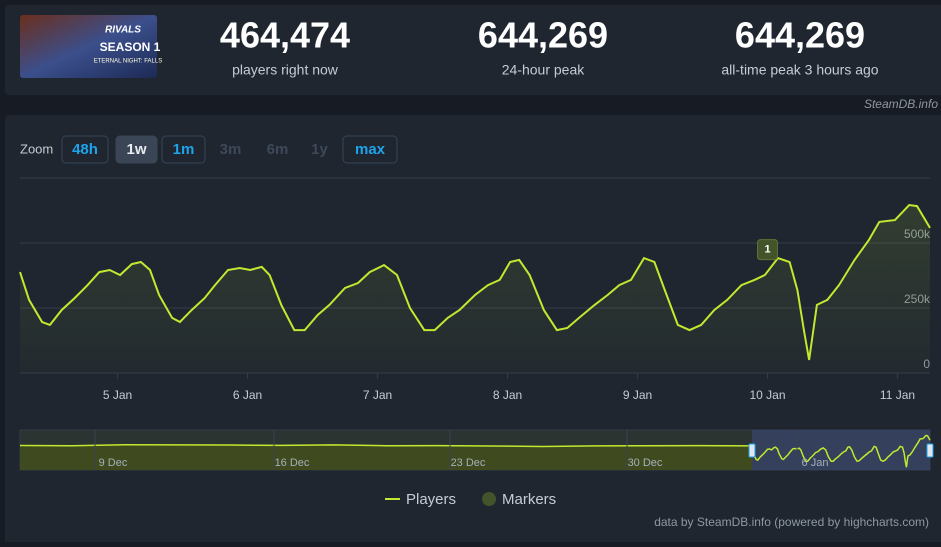 The image size is (941, 547). What do you see at coordinates (507, 395) in the screenshot?
I see `x-tick-label: 8 Jan` at bounding box center [507, 395].